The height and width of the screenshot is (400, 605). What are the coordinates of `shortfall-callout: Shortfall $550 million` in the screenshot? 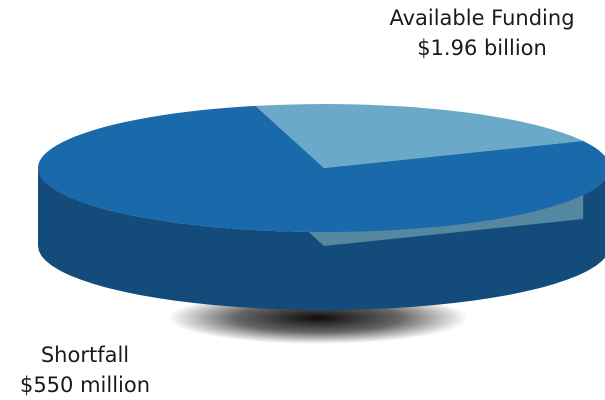 It's located at (85, 370).